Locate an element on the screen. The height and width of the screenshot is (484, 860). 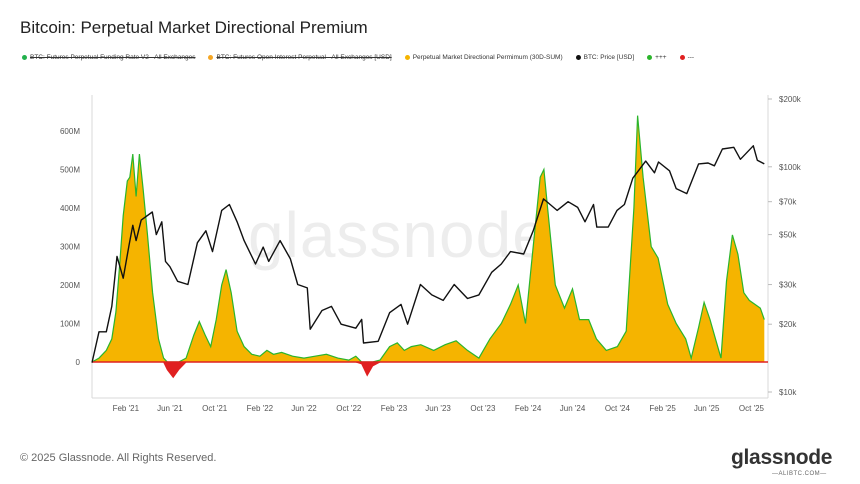
legend-item-negative: --- is located at coordinates (687, 57).